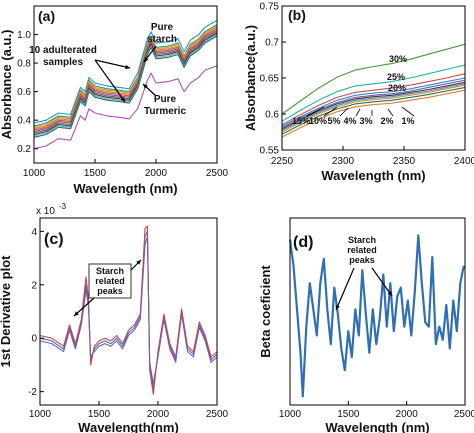 The height and width of the screenshot is (433, 474). Describe the element at coordinates (63, 206) in the screenshot. I see `scale-exponent: -3` at that location.